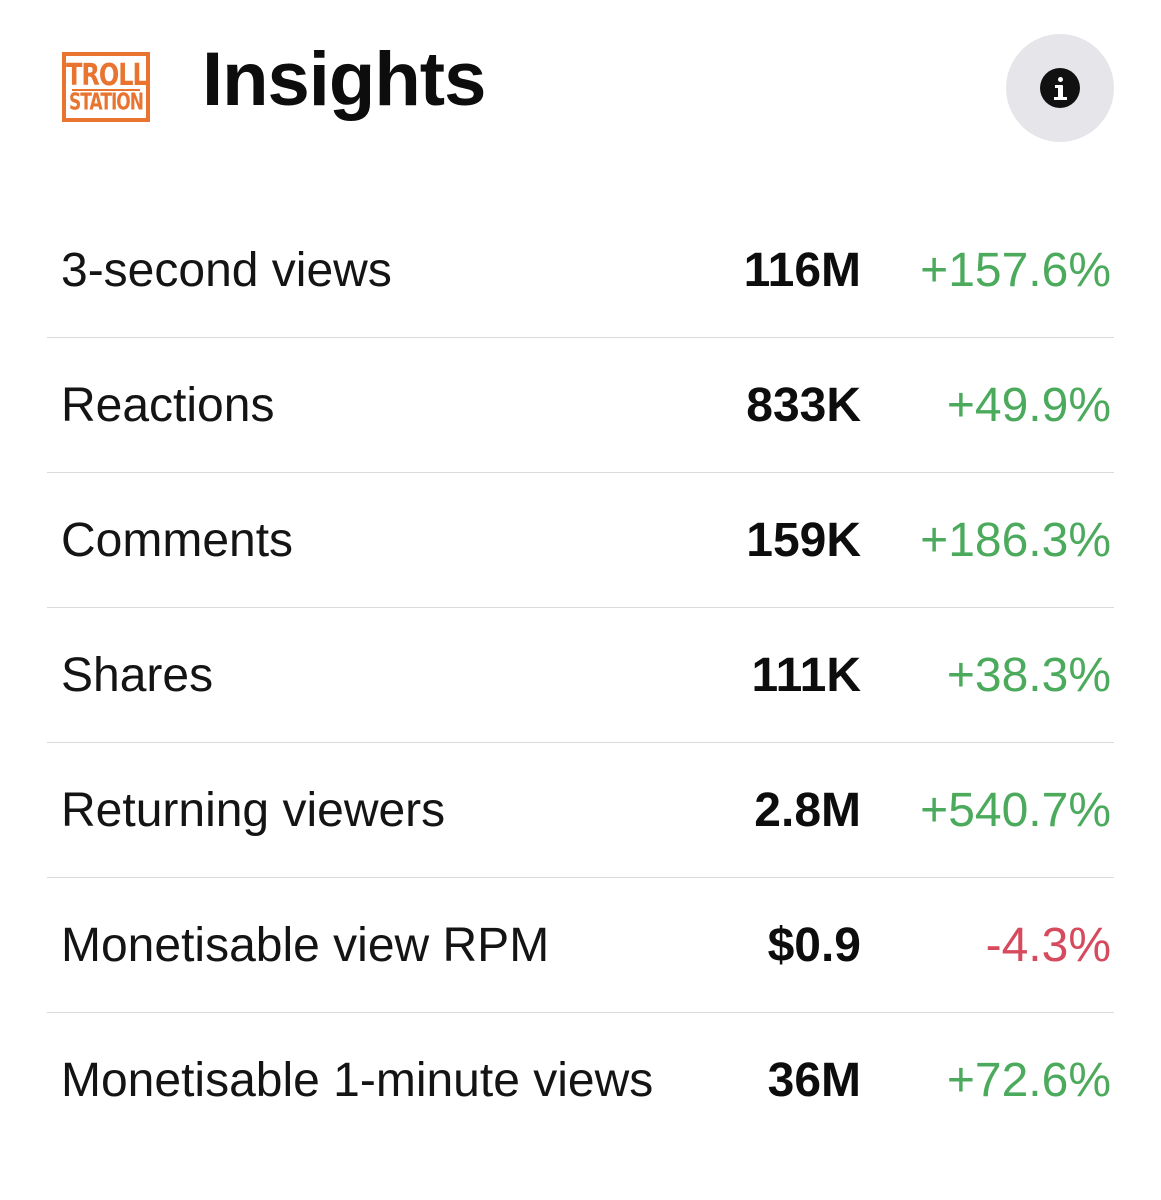 The image size is (1161, 1200). I want to click on metric-change: +49.9%, so click(1028, 405).